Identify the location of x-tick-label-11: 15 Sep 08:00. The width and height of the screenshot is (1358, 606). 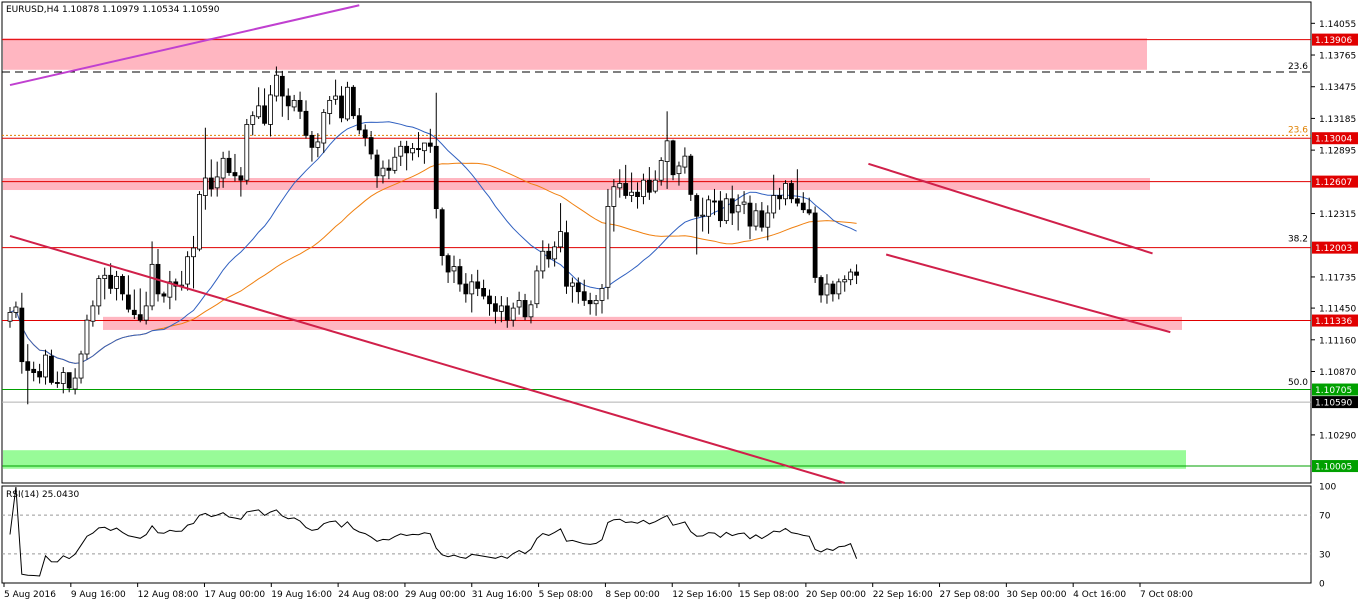
(769, 595).